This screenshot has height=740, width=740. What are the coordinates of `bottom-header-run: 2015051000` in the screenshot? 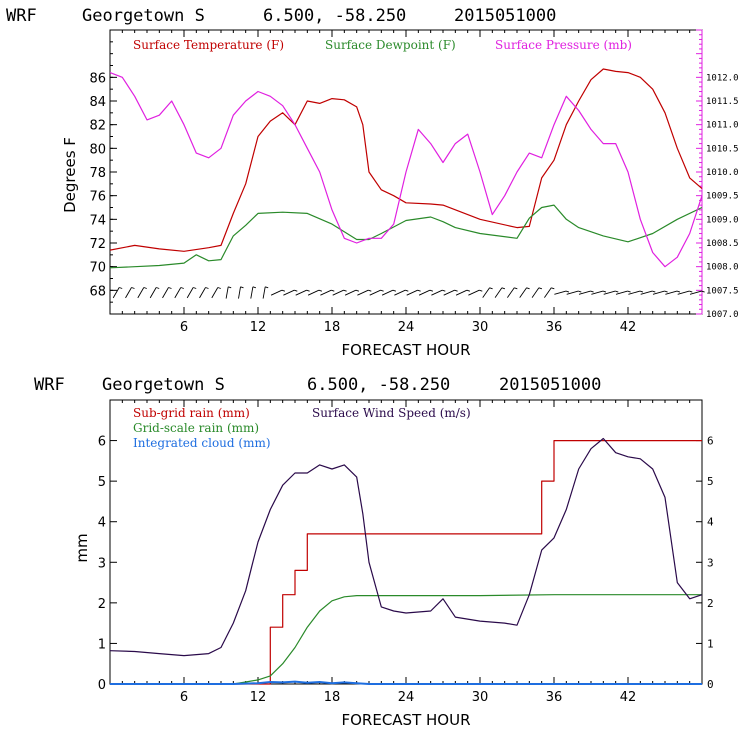 It's located at (550, 385).